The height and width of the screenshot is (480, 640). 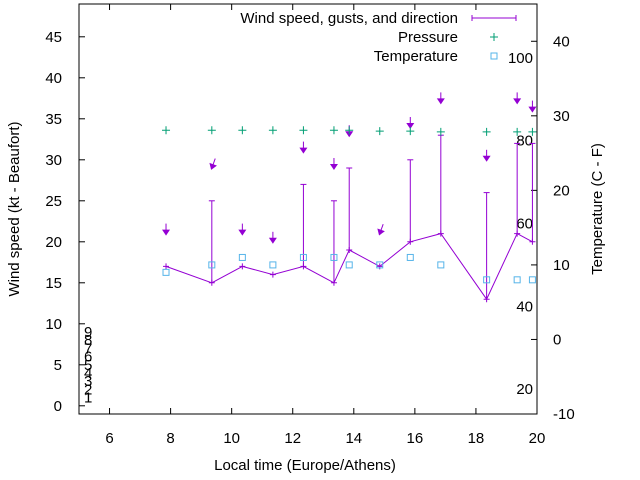 What do you see at coordinates (88, 332) in the screenshot?
I see `beaufort-label: 9` at bounding box center [88, 332].